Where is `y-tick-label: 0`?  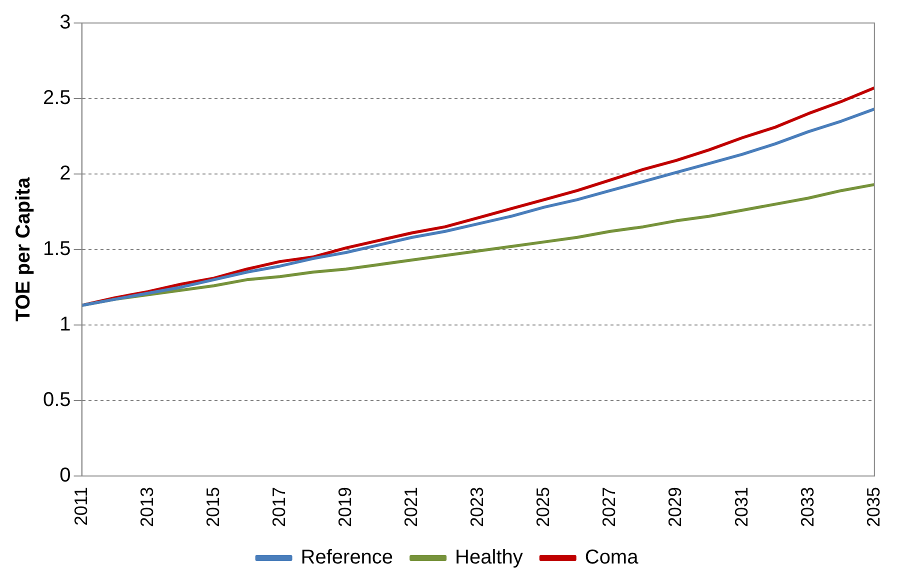 y-tick-label: 0 is located at coordinates (65, 475).